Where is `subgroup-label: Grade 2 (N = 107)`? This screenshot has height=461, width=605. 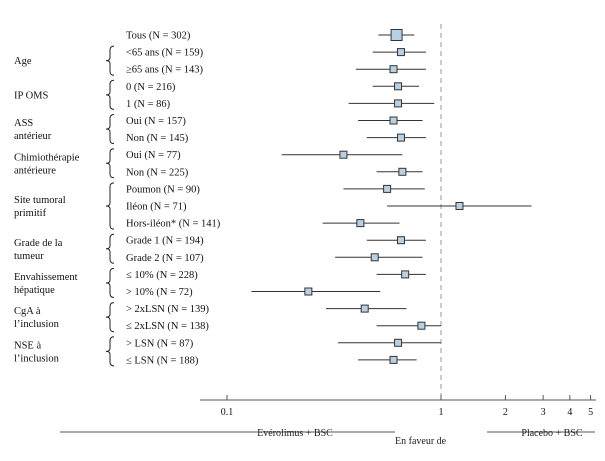 subgroup-label: Grade 2 (N = 107) is located at coordinates (165, 258).